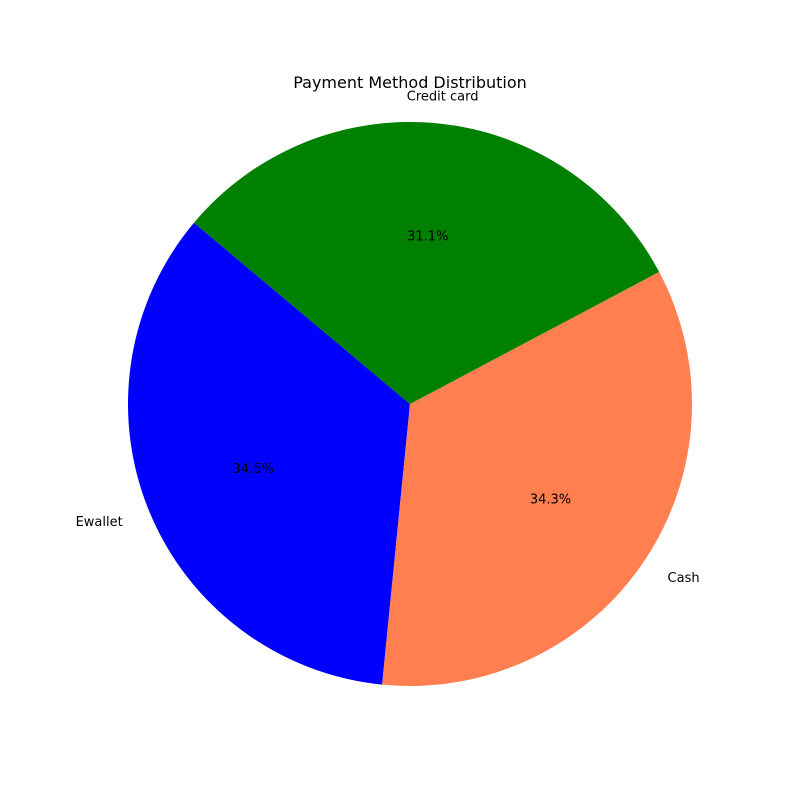 The height and width of the screenshot is (800, 800). I want to click on percent-label-ewallet: 34.5%, so click(253, 469).